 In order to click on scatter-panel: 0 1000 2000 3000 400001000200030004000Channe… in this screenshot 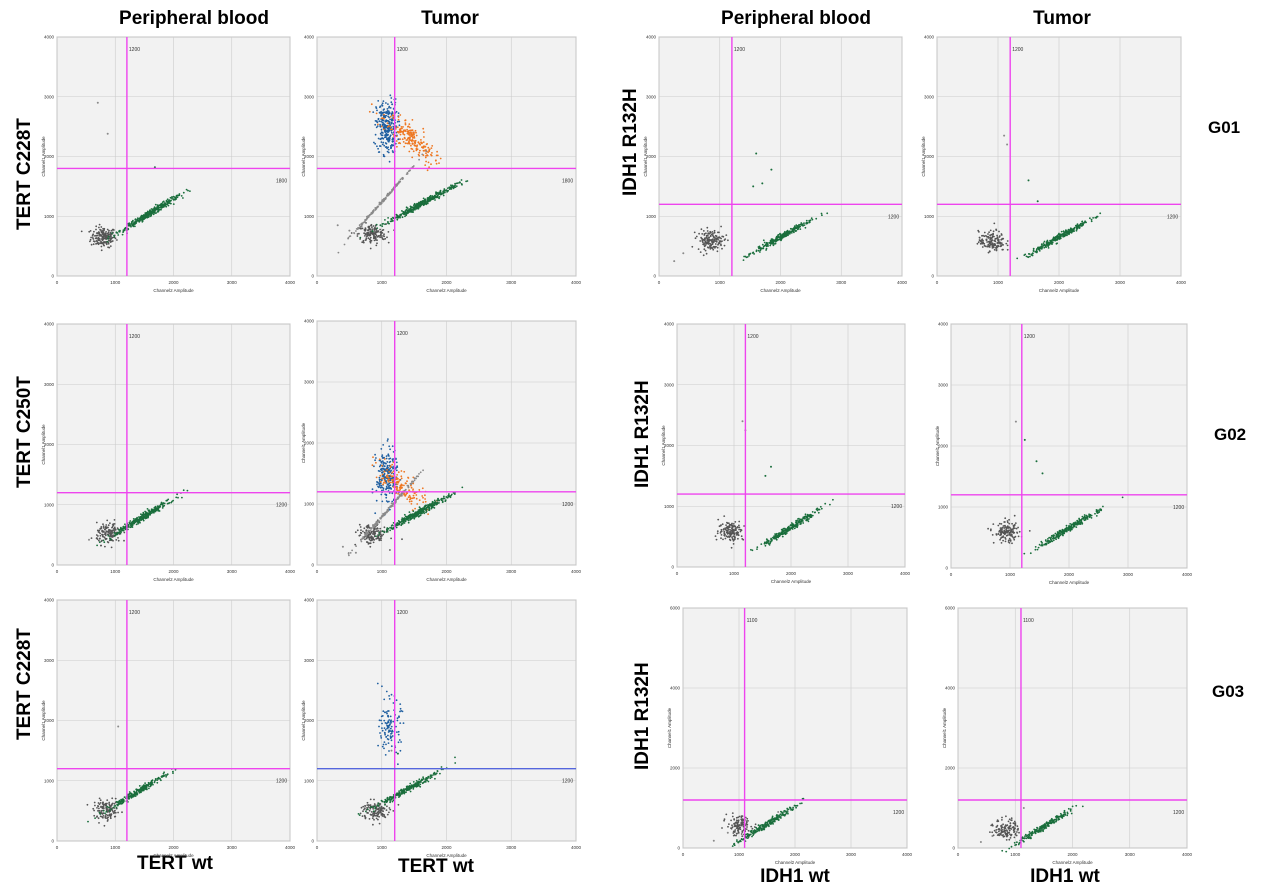, I will do `click(775, 164)`.